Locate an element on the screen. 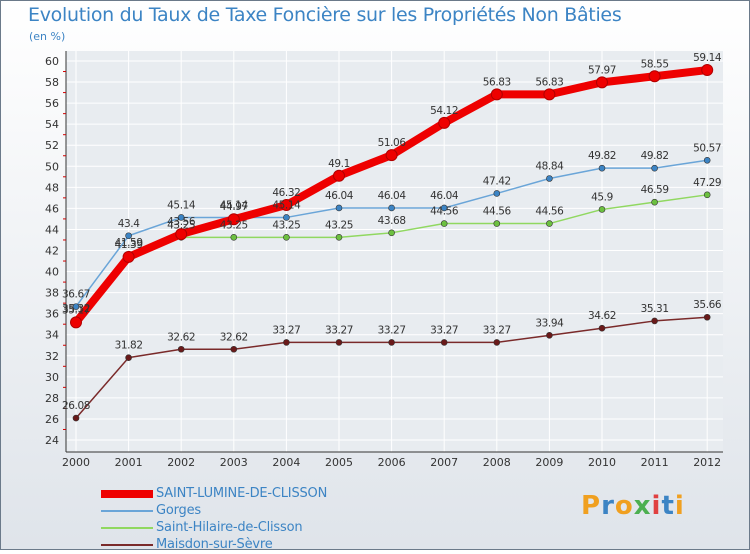  x-tick-label: 2001 is located at coordinates (129, 462).